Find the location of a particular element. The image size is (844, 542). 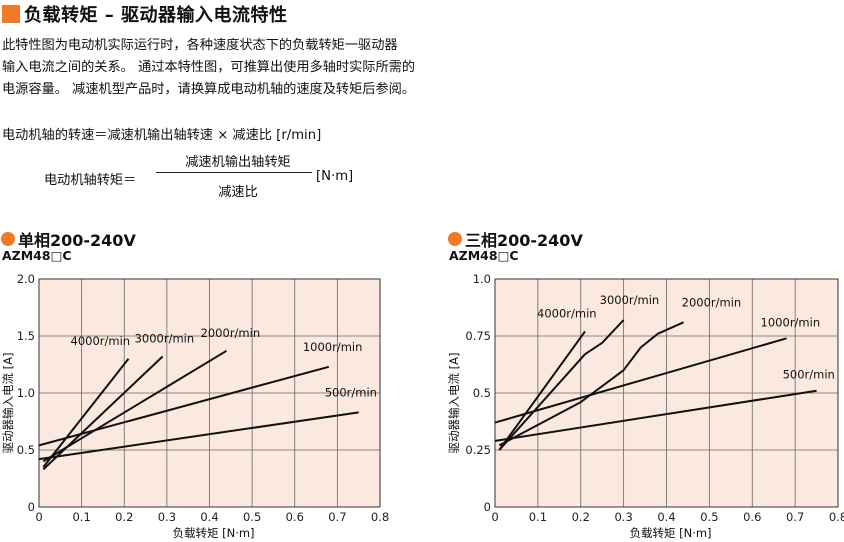

chart-heading-single-phase: 单相200-240V is located at coordinates (68, 239).